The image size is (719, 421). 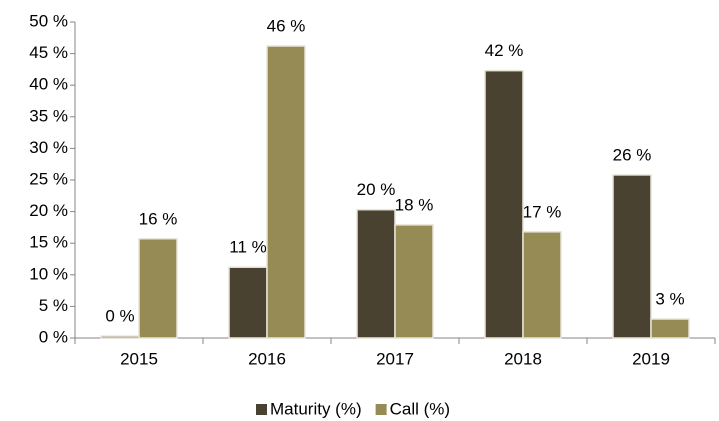 What do you see at coordinates (651, 358) in the screenshot?
I see `x-tick-label: 2019` at bounding box center [651, 358].